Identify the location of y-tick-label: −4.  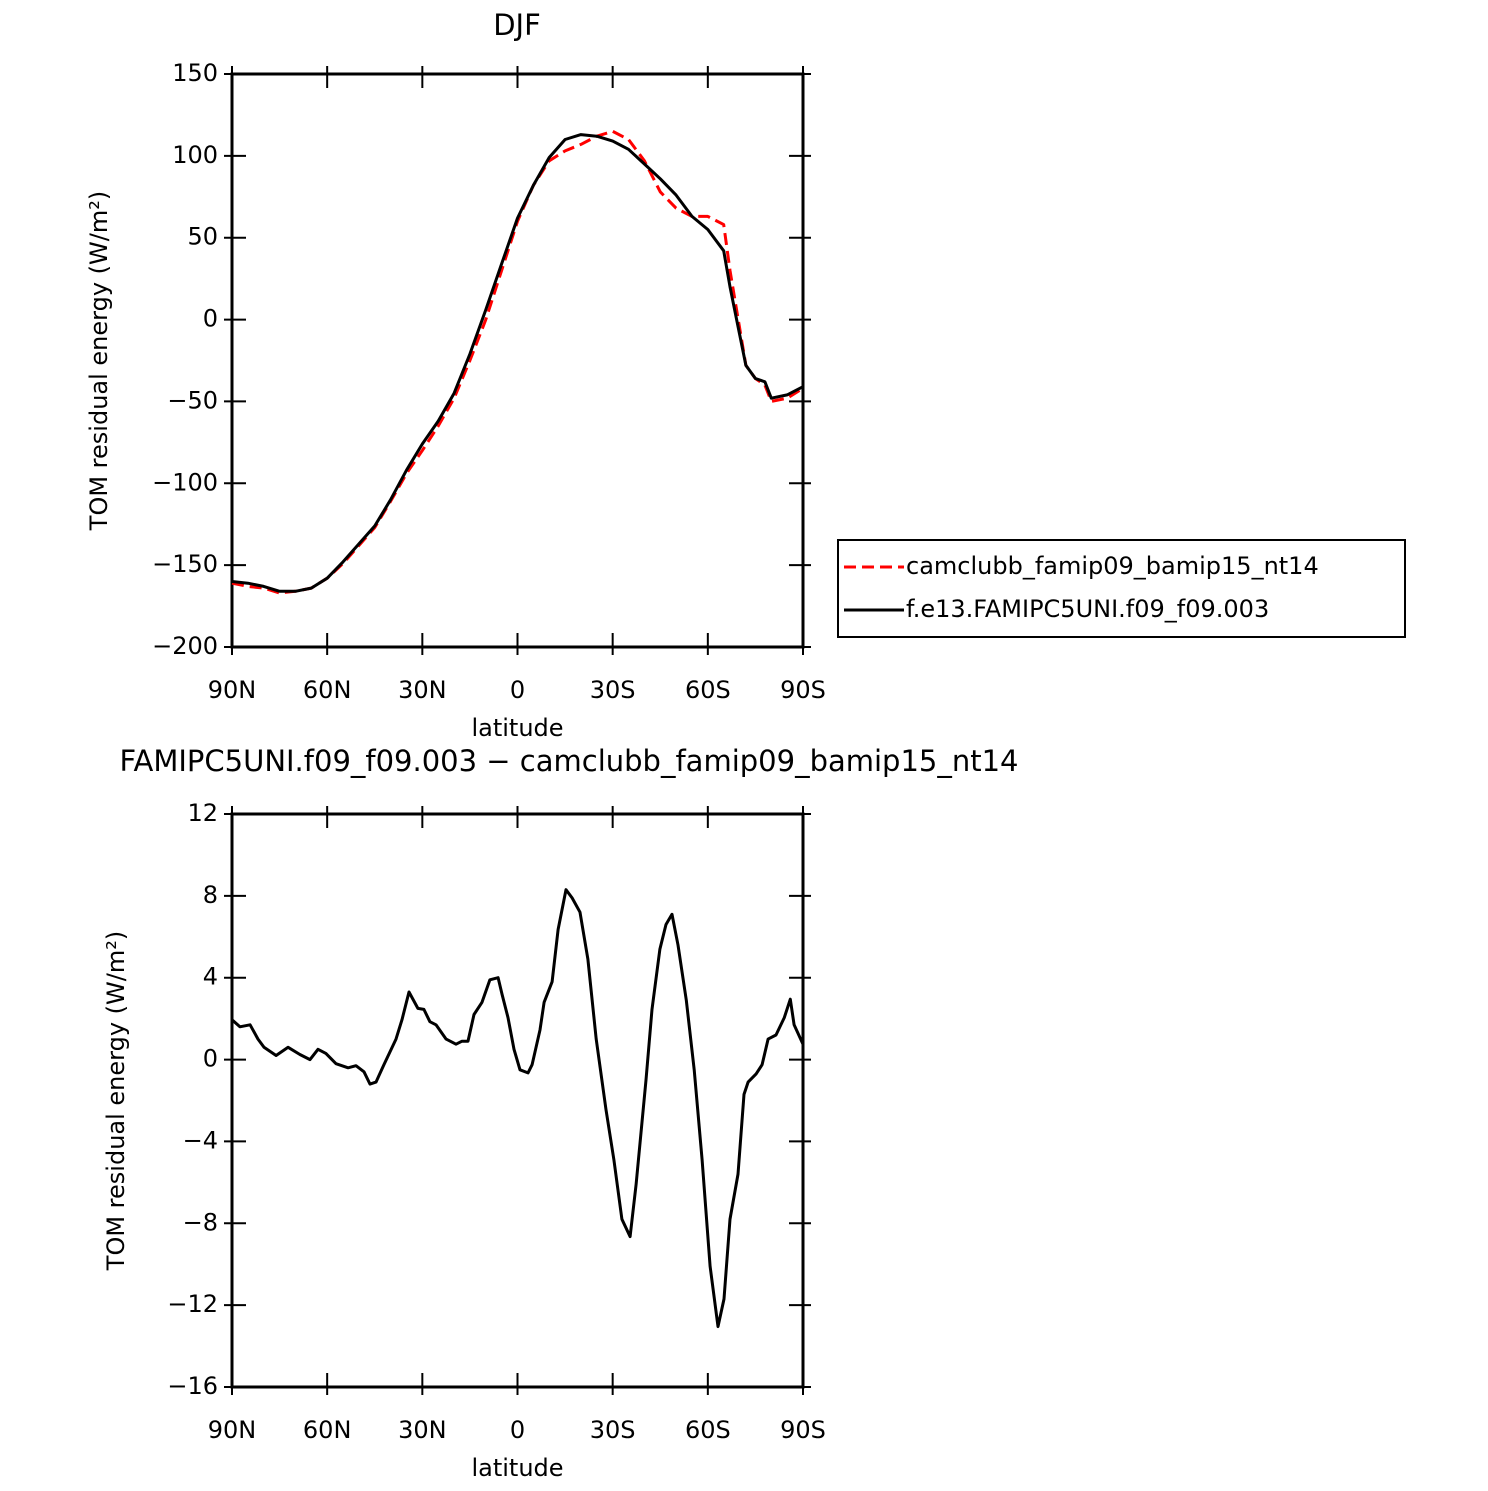
(200, 1140).